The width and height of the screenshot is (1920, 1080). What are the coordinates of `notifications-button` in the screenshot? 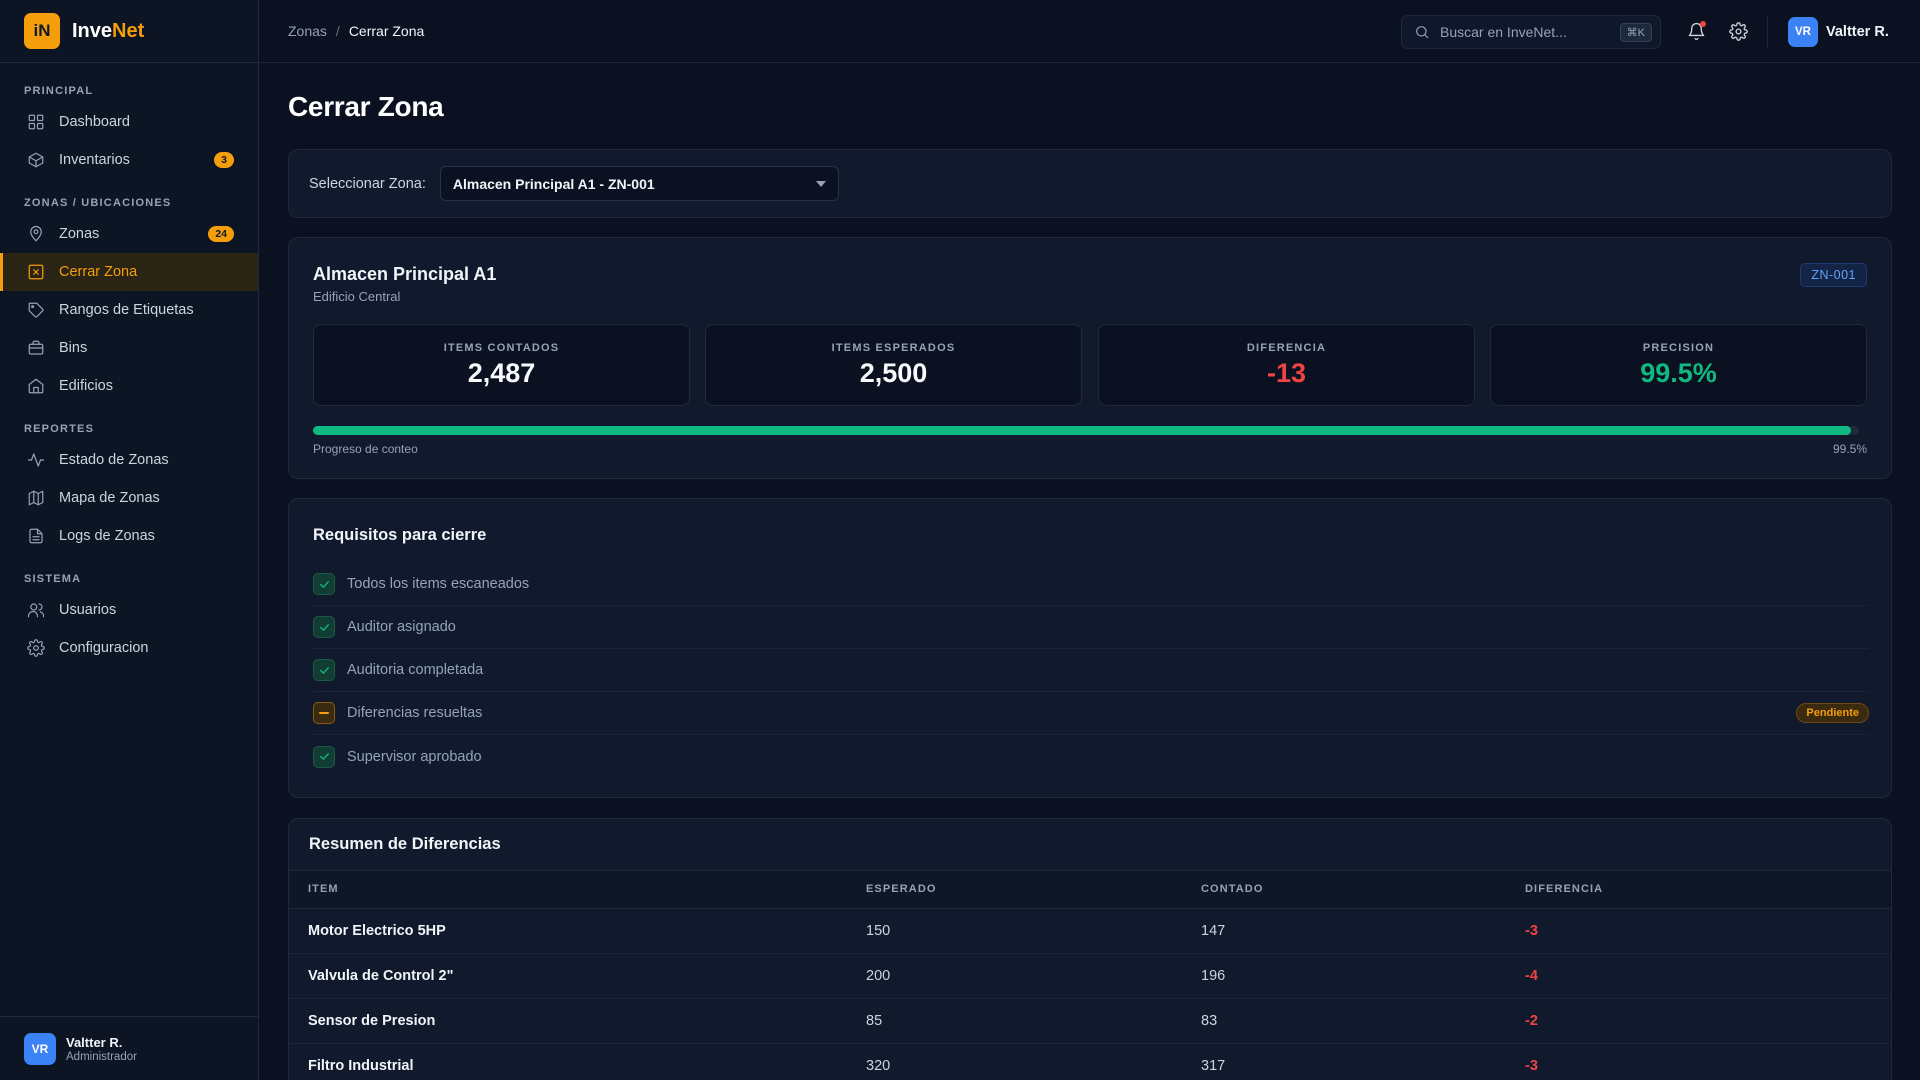 It's located at (1696, 31).